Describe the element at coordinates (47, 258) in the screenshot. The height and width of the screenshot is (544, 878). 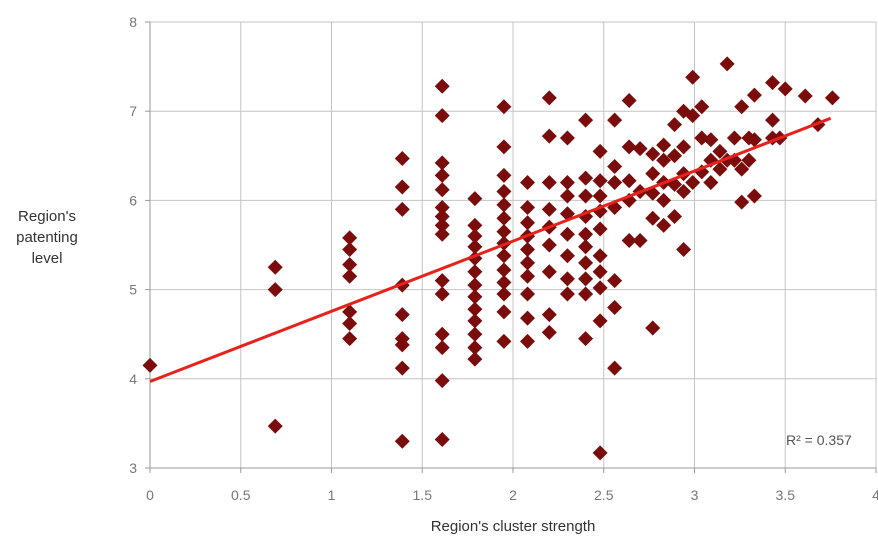
I see `y-axis-label-line: level` at that location.